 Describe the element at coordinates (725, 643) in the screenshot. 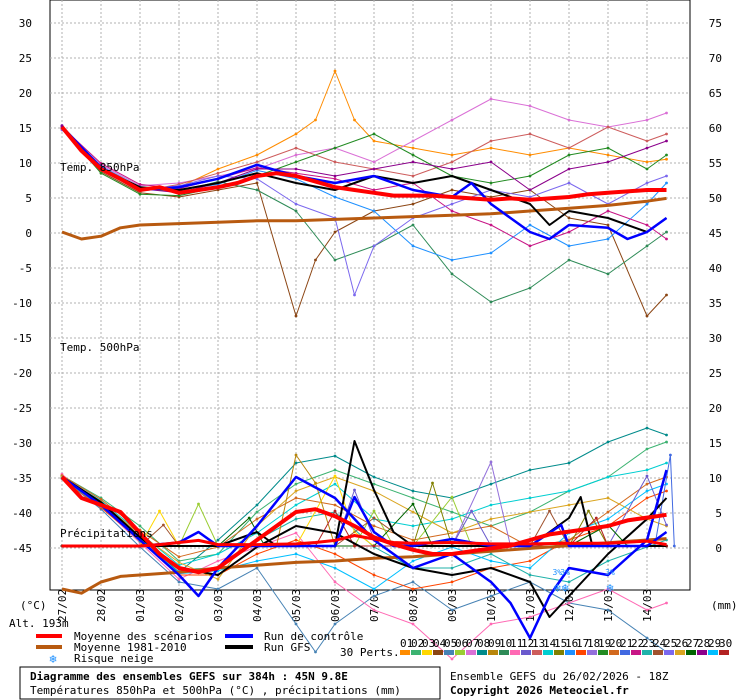

I see `pert-number: 30` at that location.